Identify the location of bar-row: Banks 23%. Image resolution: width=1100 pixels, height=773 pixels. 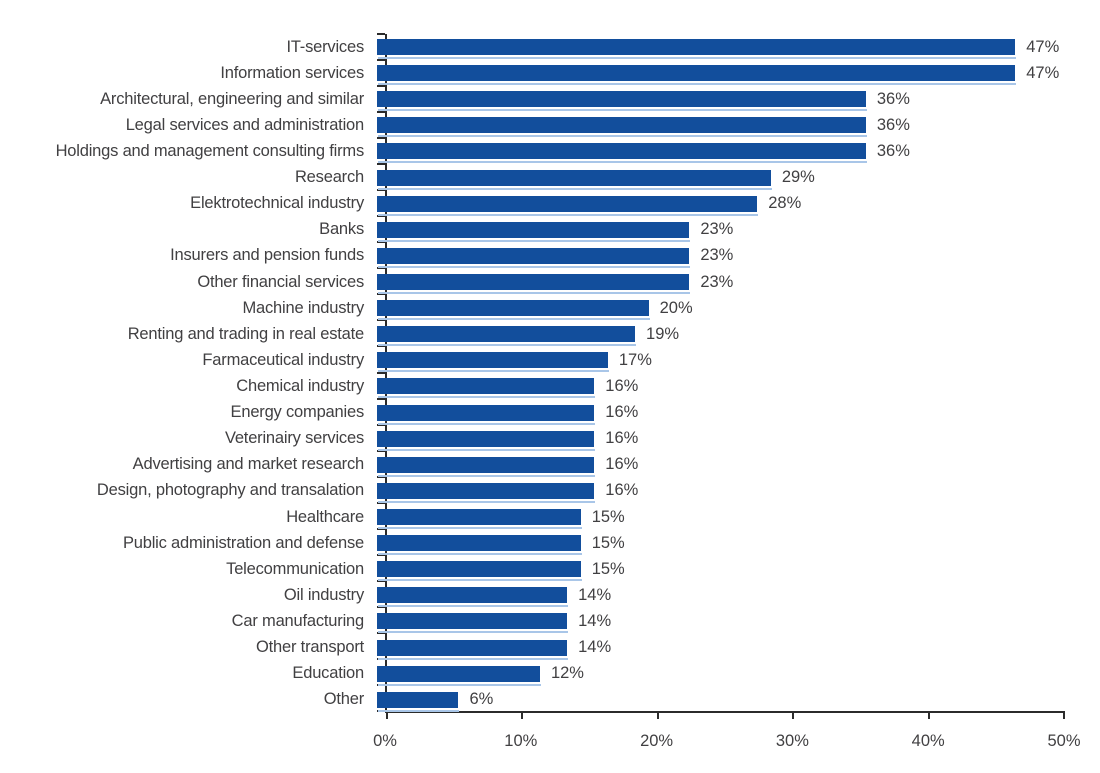
(550, 230).